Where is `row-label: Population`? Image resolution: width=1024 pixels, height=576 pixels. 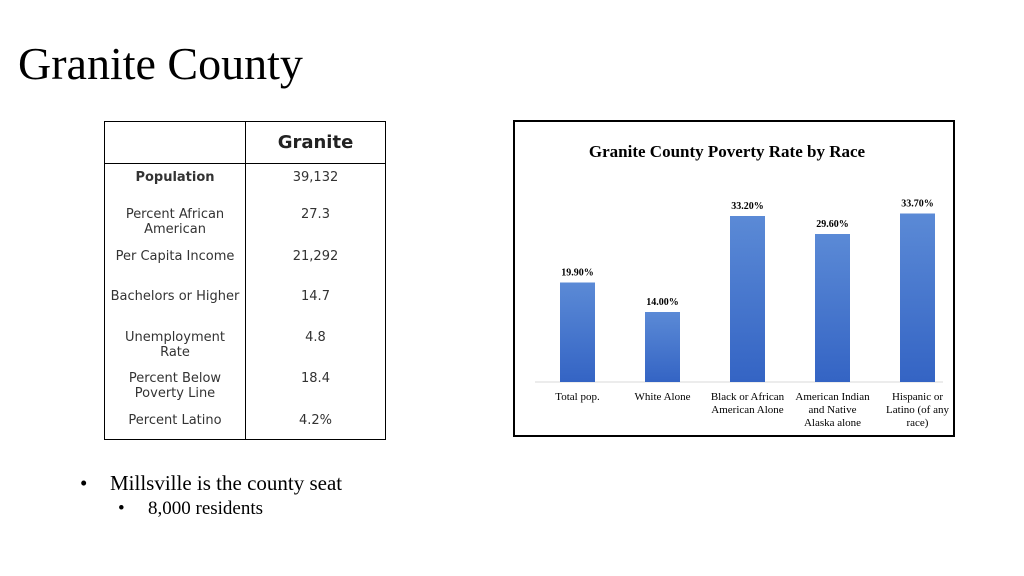
row-label: Population is located at coordinates (175, 185).